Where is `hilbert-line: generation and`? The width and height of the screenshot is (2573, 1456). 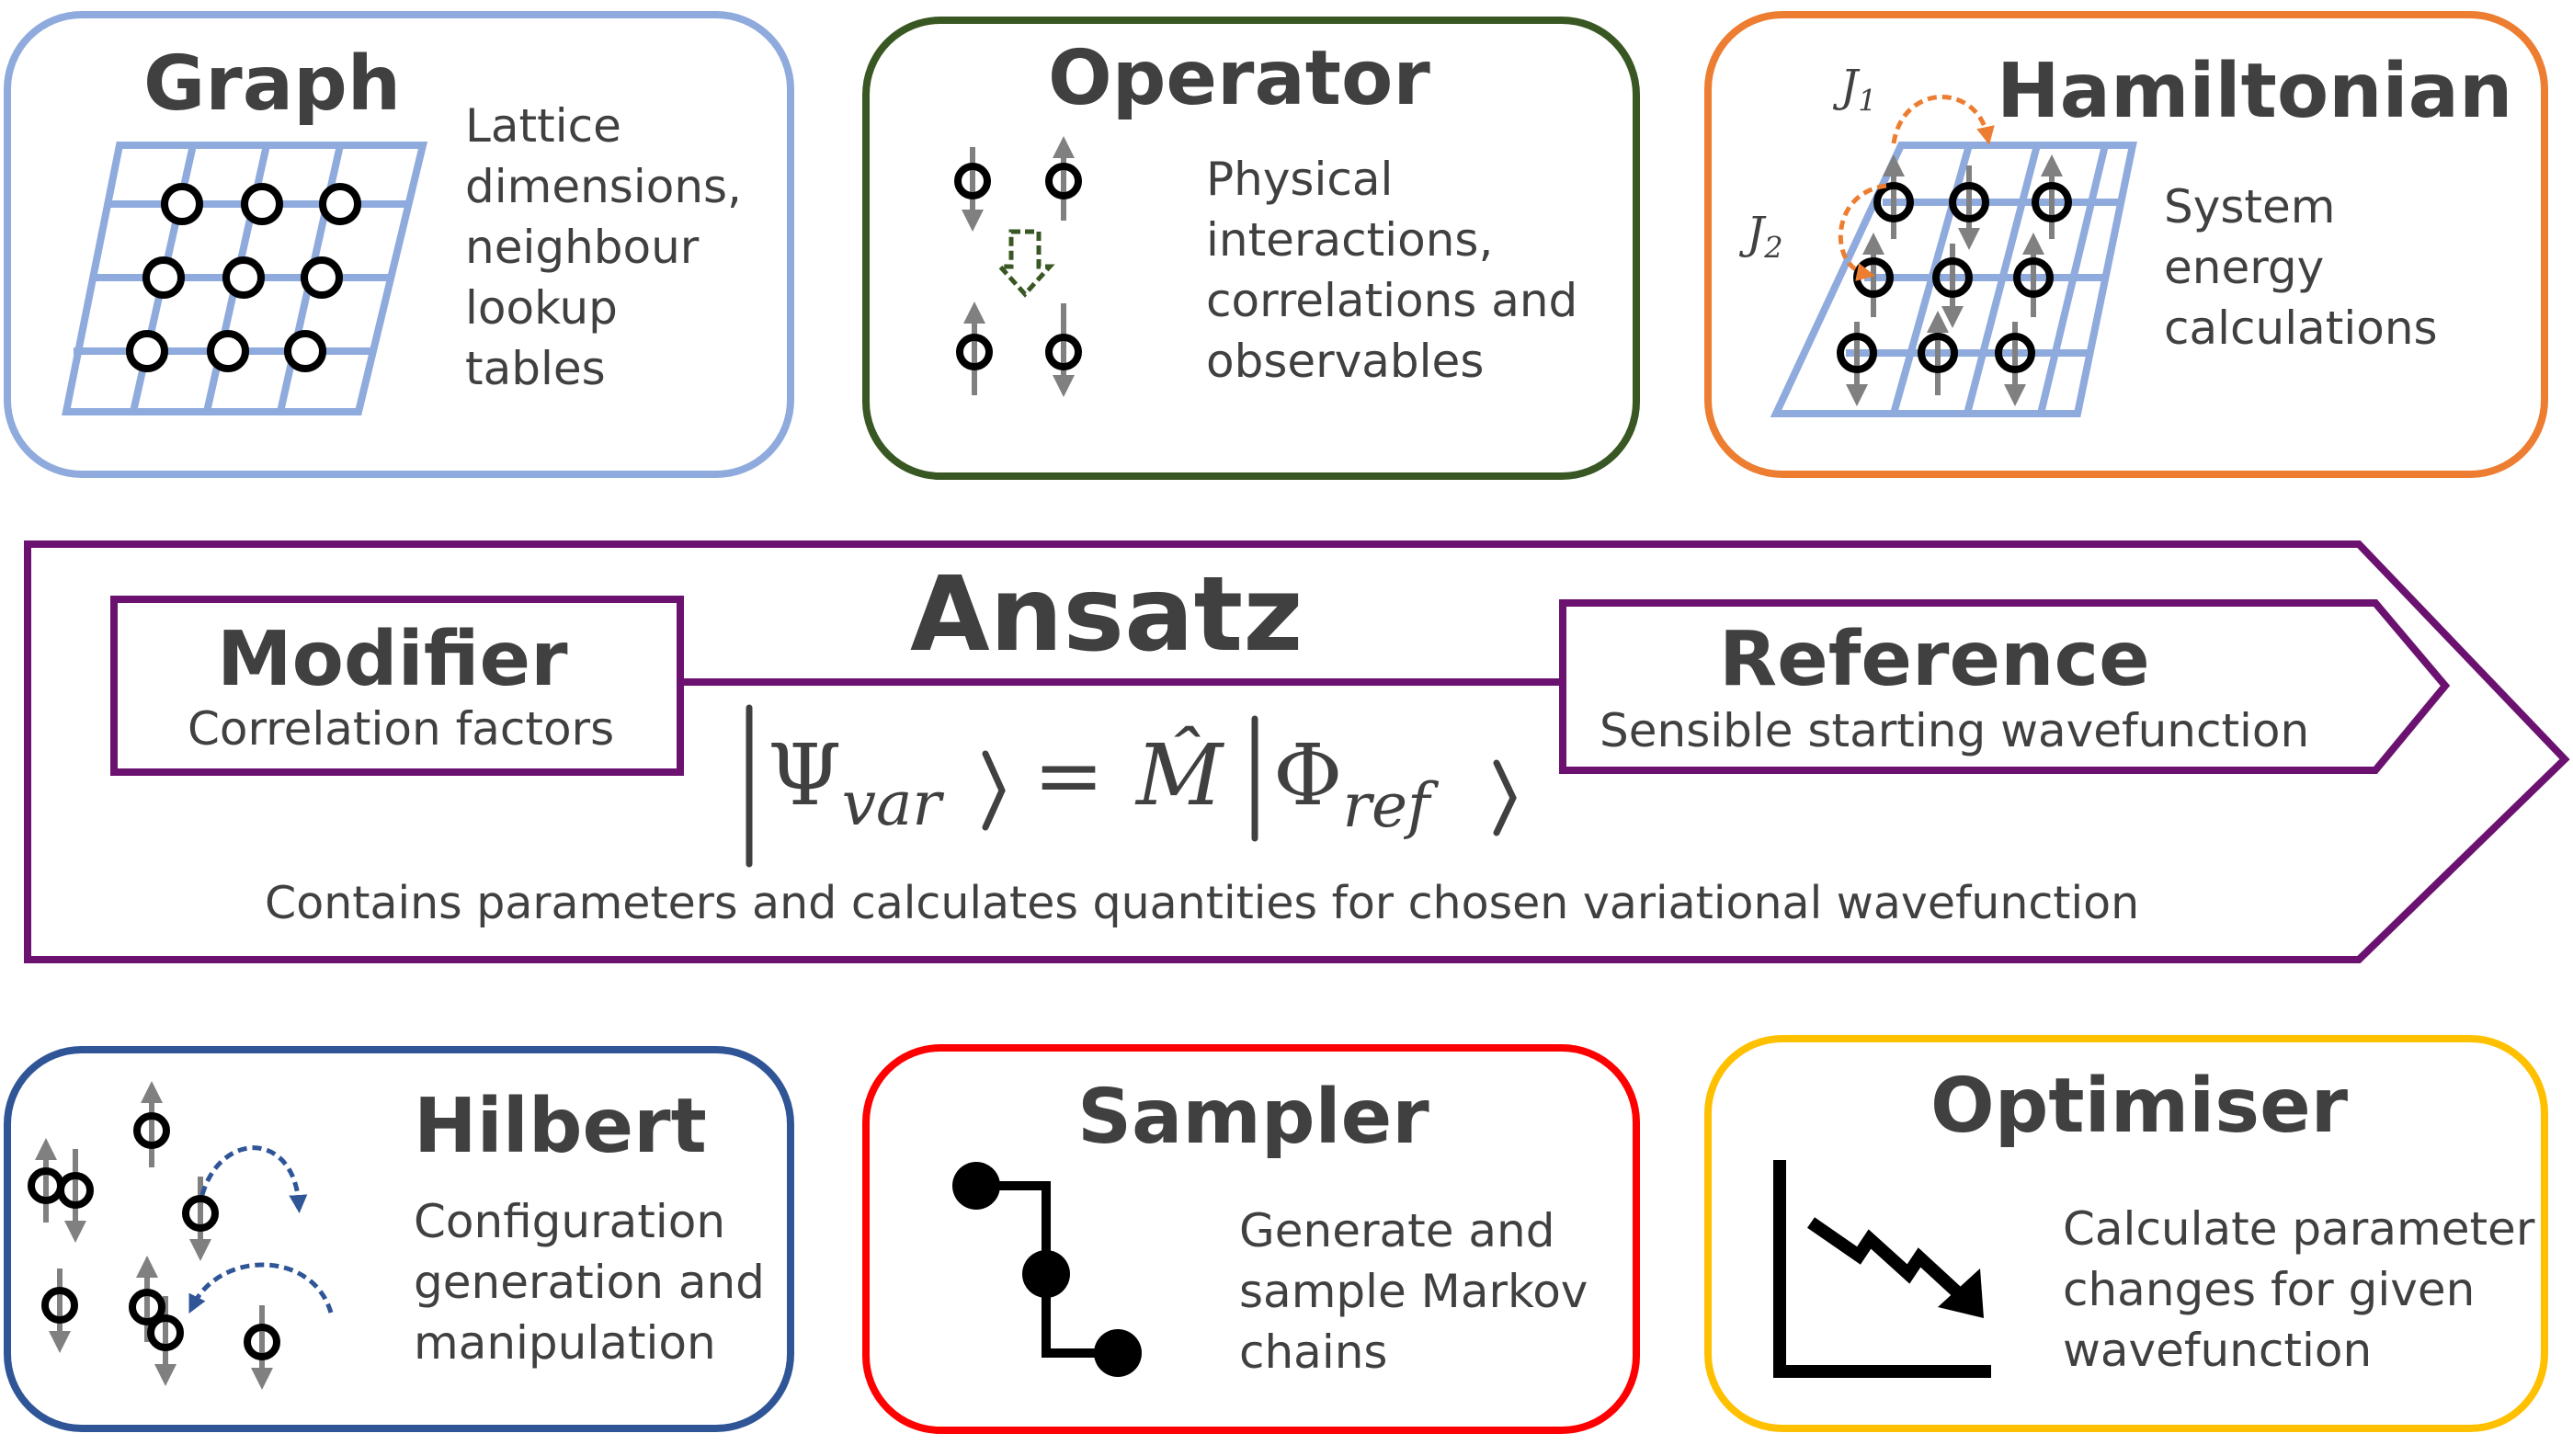 hilbert-line: generation and is located at coordinates (589, 1282).